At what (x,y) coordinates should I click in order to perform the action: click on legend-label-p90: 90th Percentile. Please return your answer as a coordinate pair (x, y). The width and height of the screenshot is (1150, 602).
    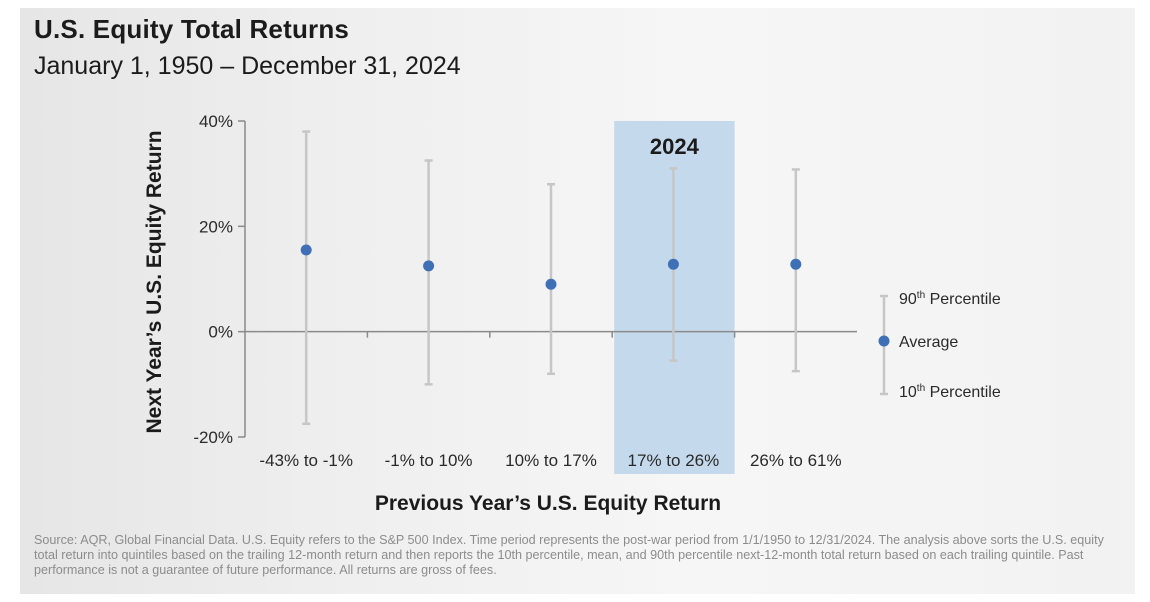
    Looking at the image, I should click on (950, 299).